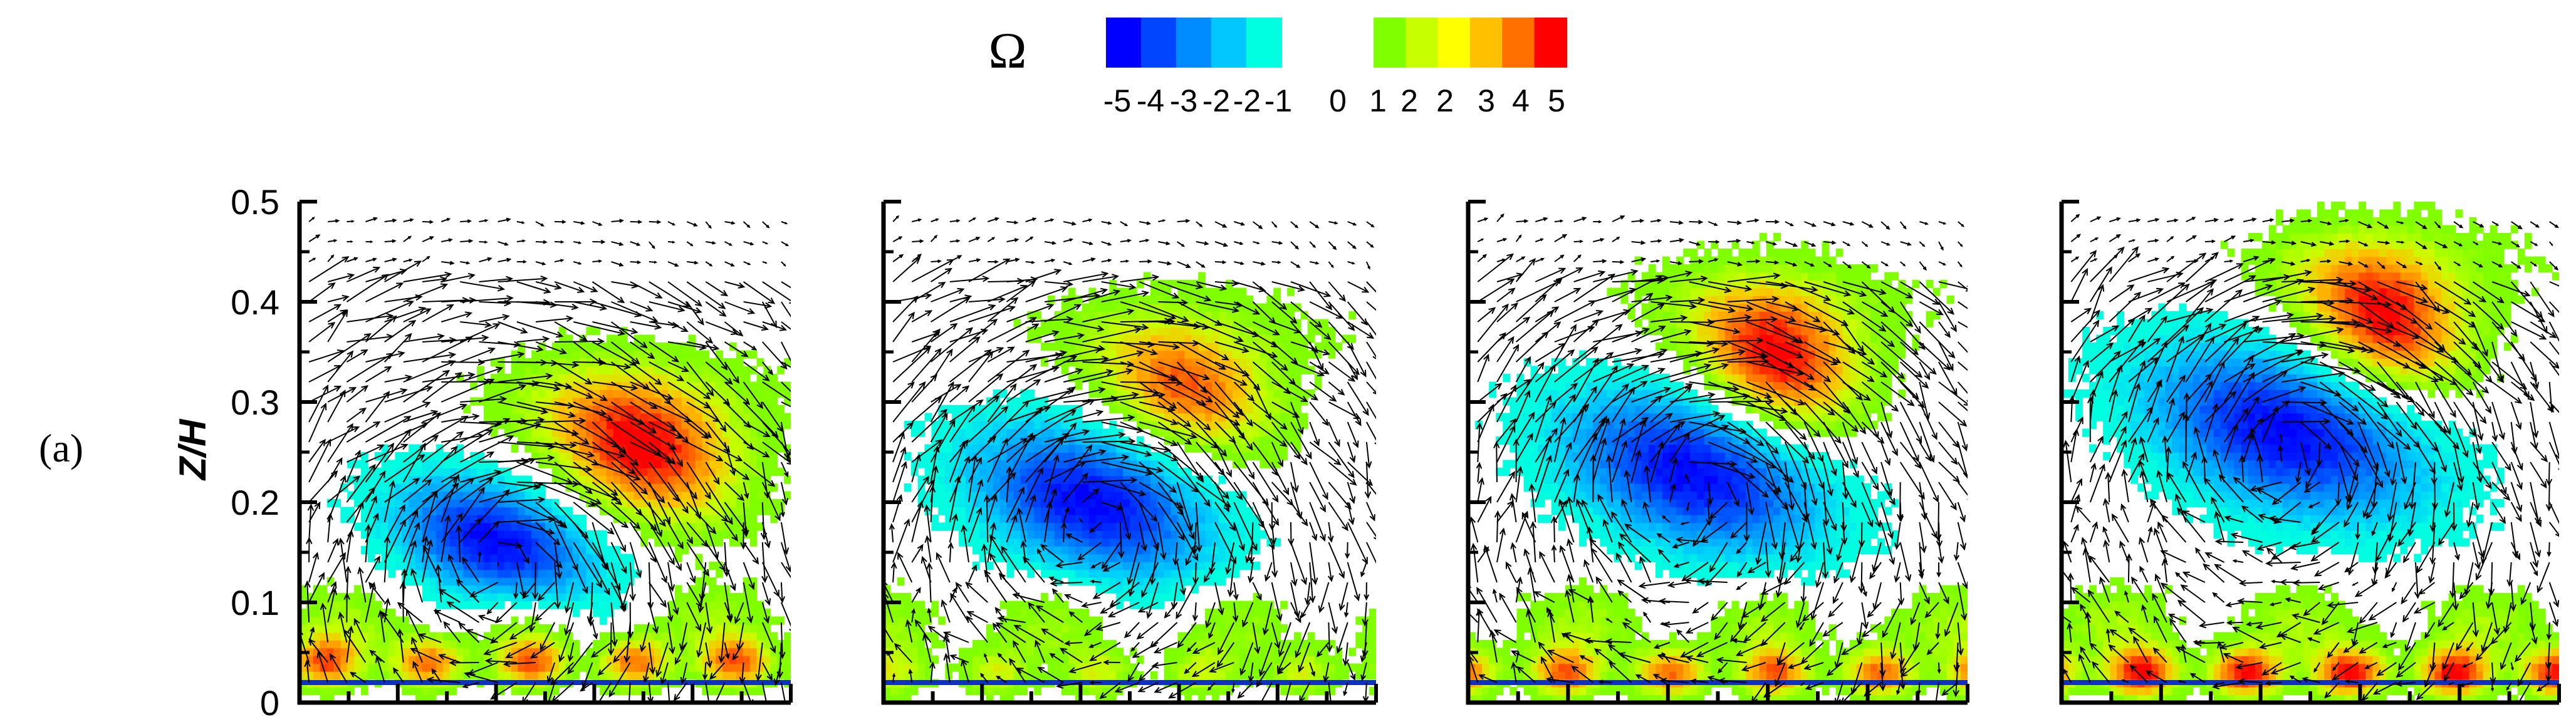 Image resolution: width=2576 pixels, height=727 pixels. I want to click on y-tick-label: 0, so click(269, 703).